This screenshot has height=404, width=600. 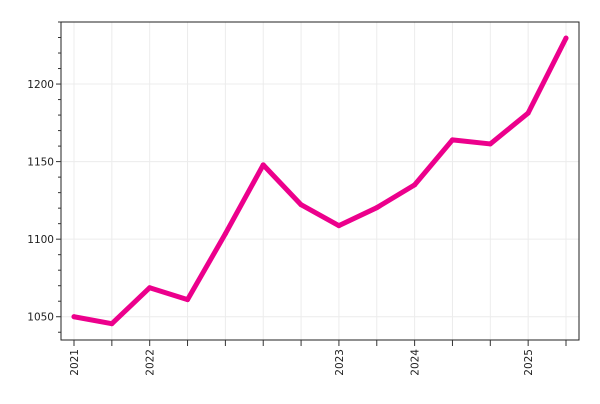 What do you see at coordinates (40, 163) in the screenshot?
I see `y-tick-label: 1150` at bounding box center [40, 163].